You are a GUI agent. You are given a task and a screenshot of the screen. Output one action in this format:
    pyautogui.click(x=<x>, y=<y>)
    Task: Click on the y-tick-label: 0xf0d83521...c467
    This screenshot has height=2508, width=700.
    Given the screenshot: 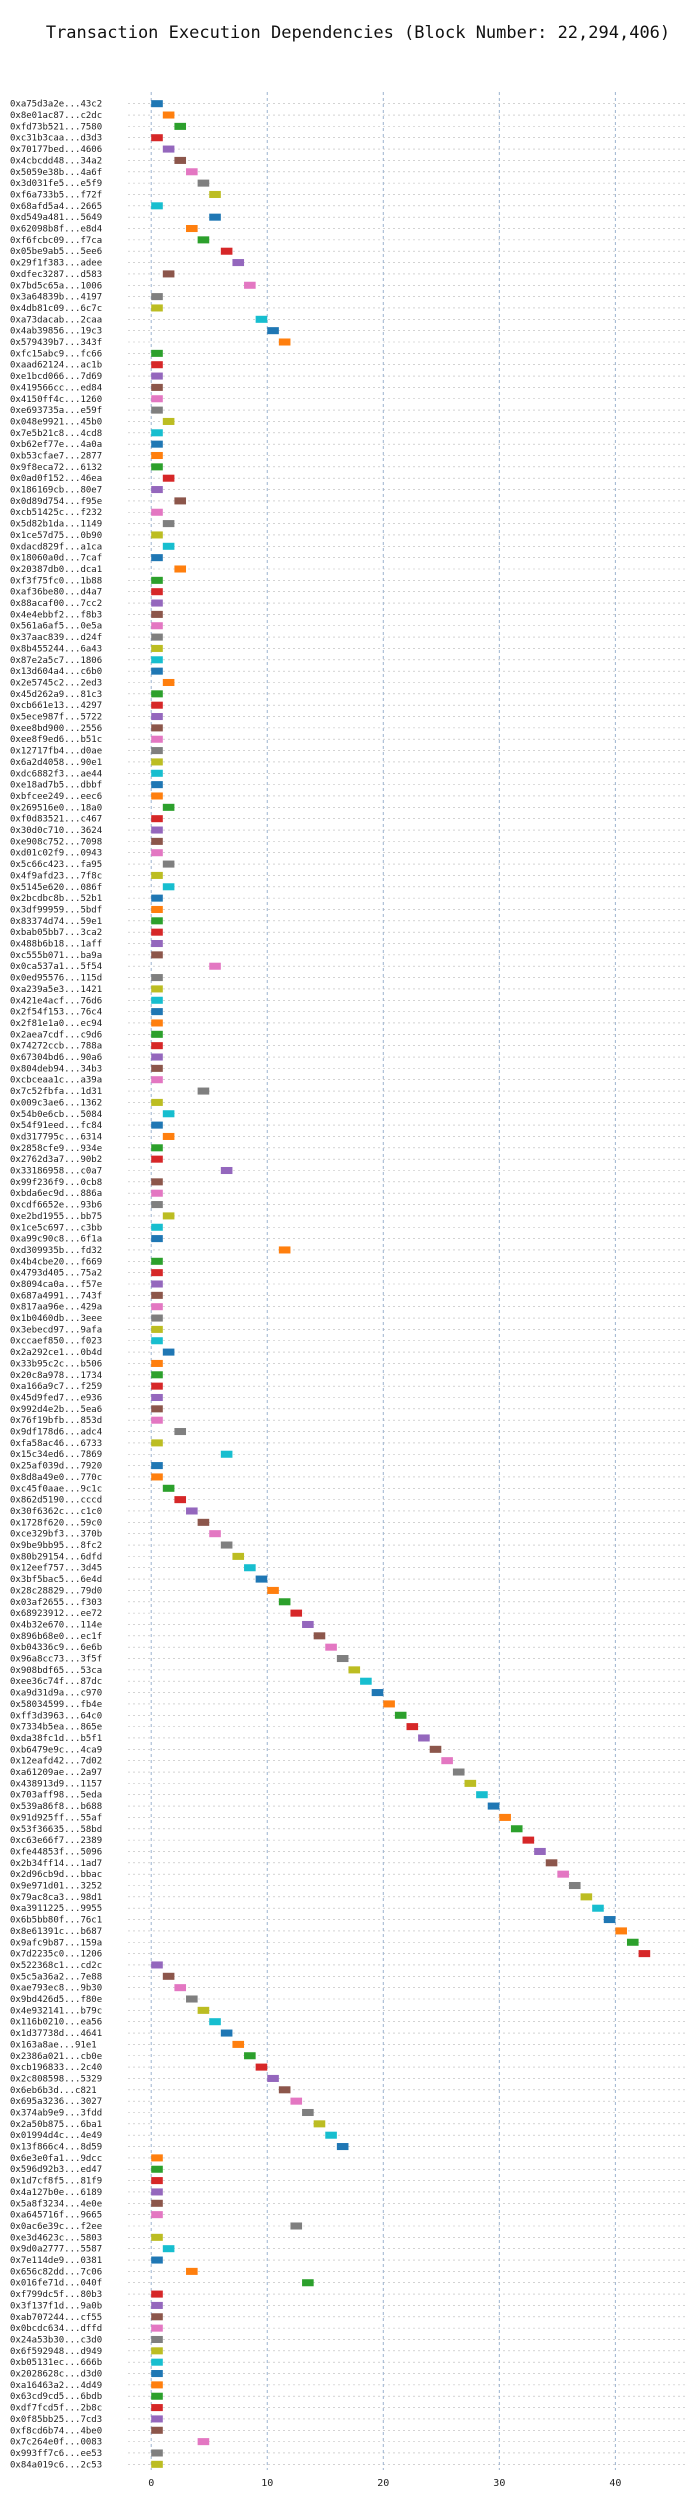 What is the action you would take?
    pyautogui.click(x=56, y=820)
    